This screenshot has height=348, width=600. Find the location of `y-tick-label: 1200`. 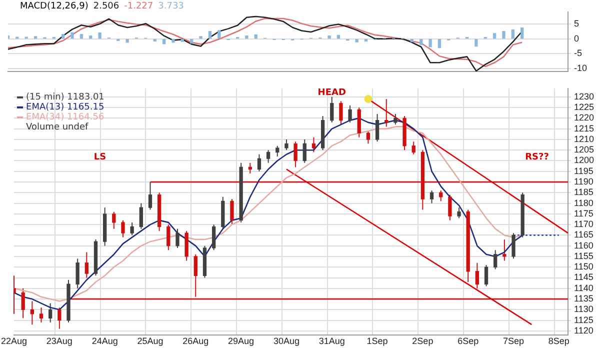

y-tick-label: 1200 is located at coordinates (584, 160).